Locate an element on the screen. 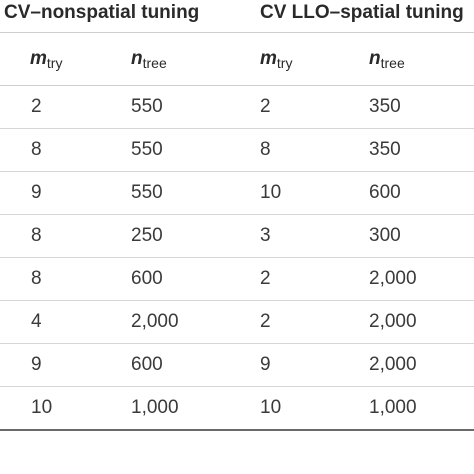  group-header-spatial: CV LLO–spatial tuning is located at coordinates (359, 16).